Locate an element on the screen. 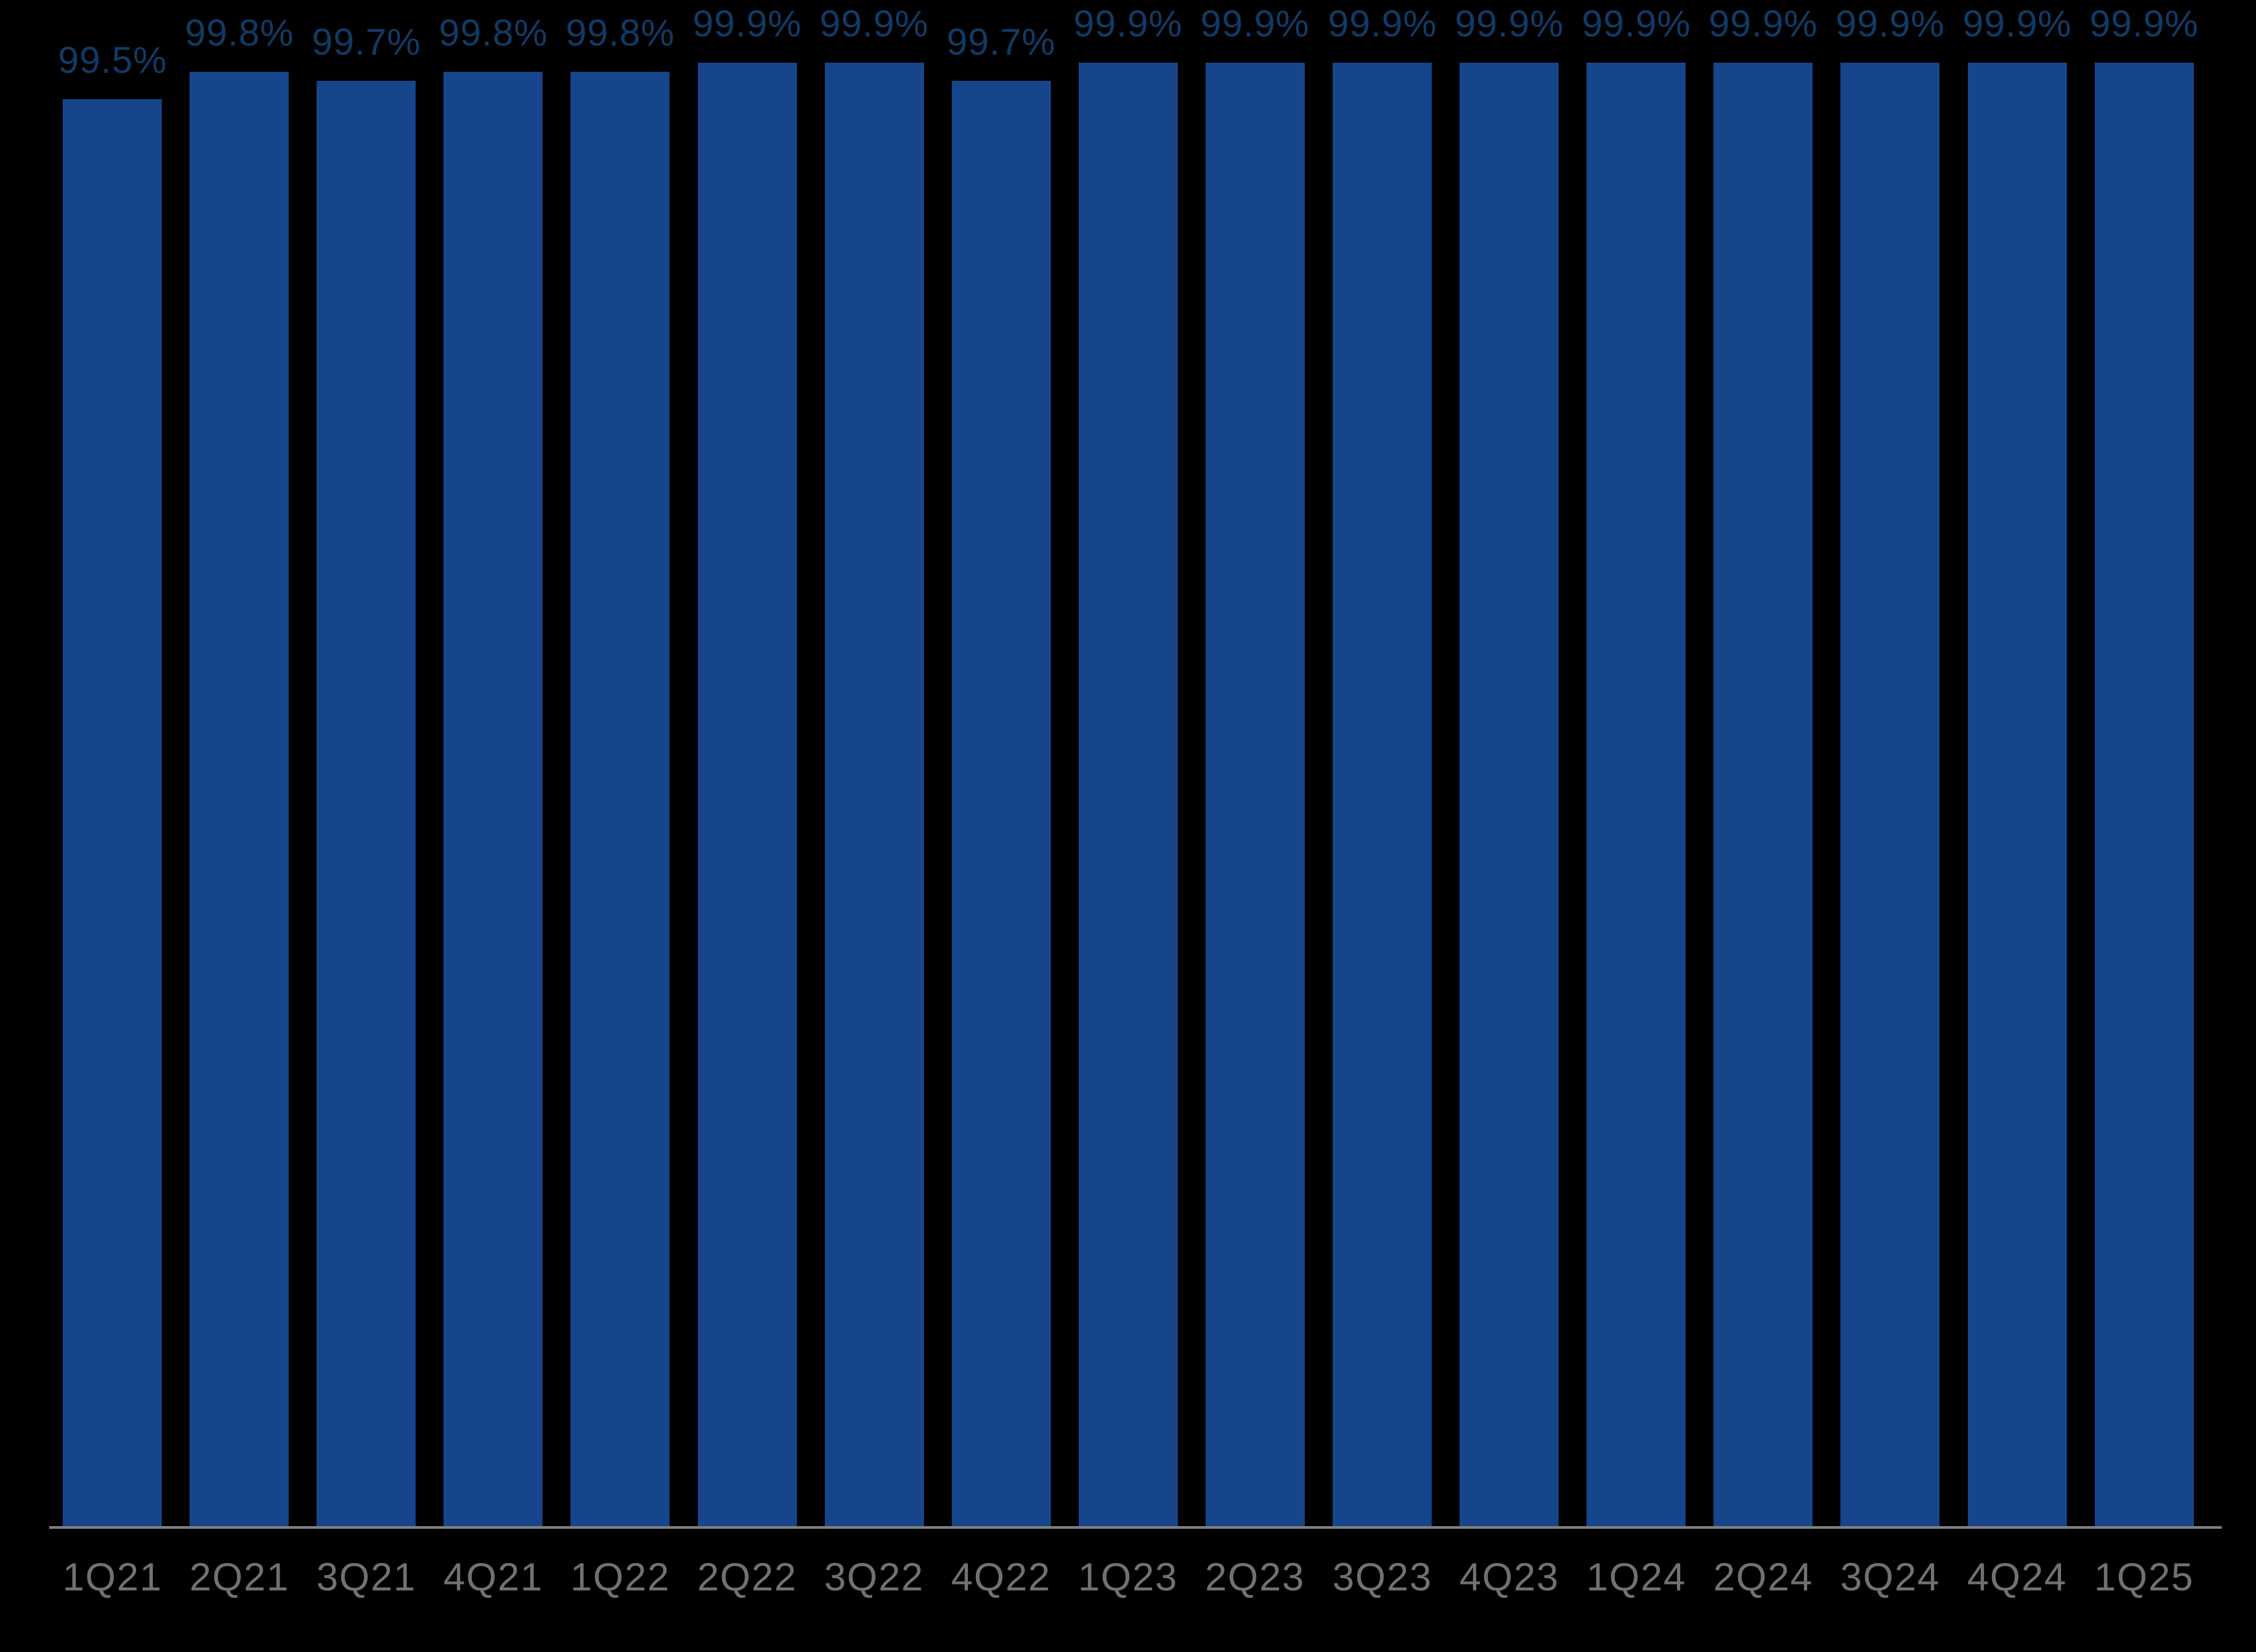 Image resolution: width=2256 pixels, height=1652 pixels. x-axis-tick-label: 2Q24 is located at coordinates (1763, 1577).